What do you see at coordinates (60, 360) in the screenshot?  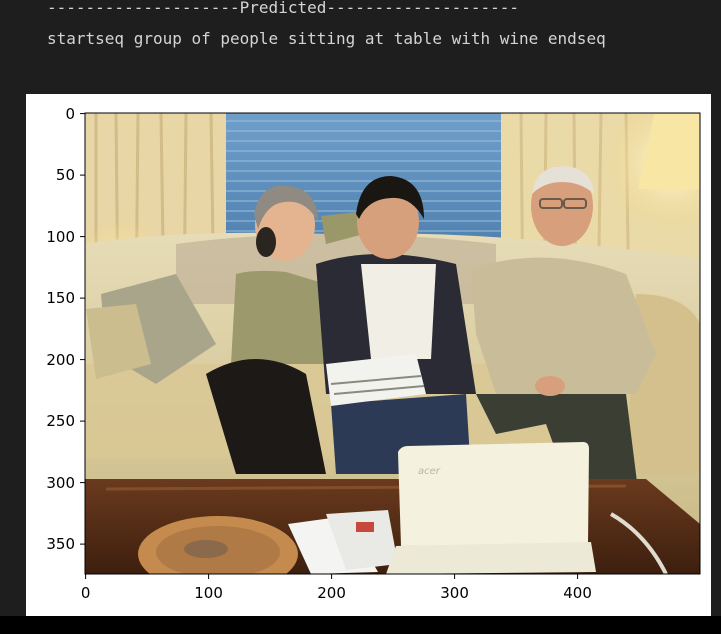 I see `y-tick-label-200: 200` at bounding box center [60, 360].